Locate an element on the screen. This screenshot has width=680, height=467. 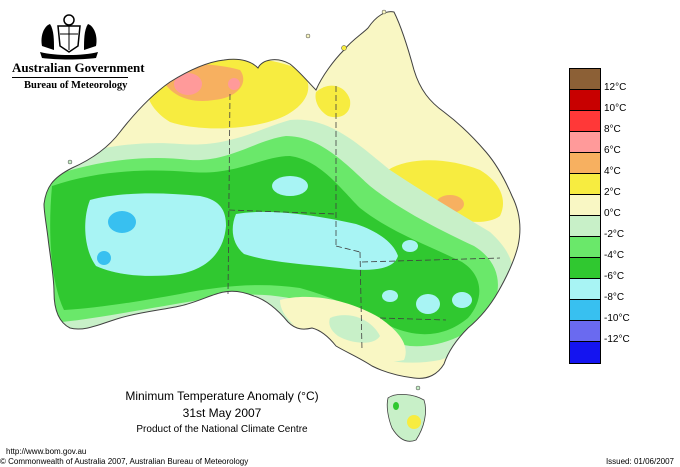
issued-date: Issued: 01/06/2007 is located at coordinates (639, 461).